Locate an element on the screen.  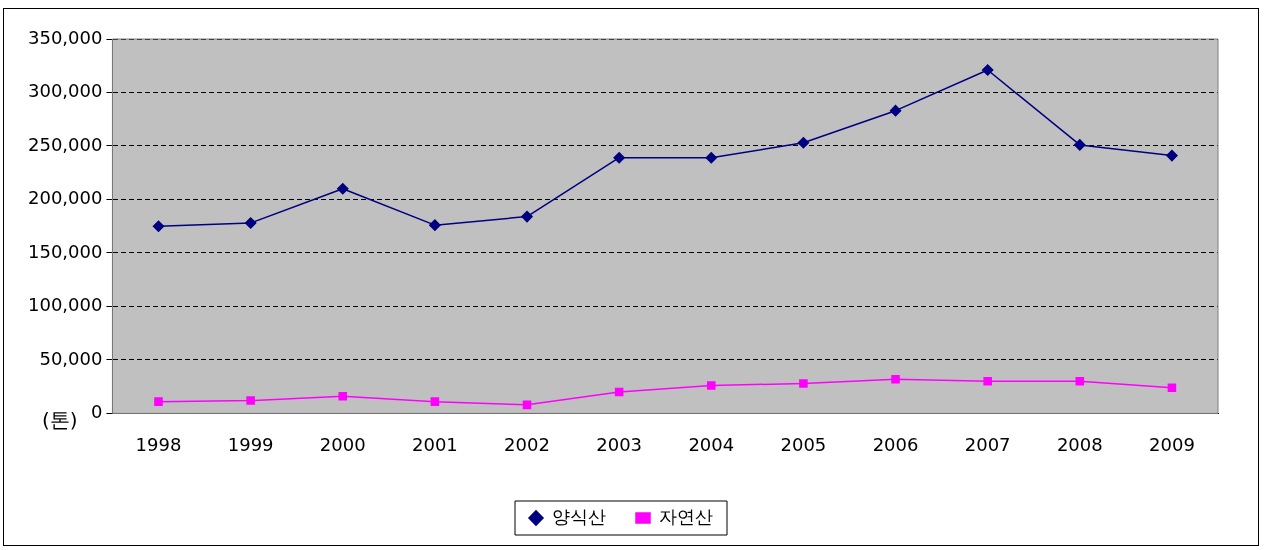
x-tick-label: 1999 is located at coordinates (250, 444).